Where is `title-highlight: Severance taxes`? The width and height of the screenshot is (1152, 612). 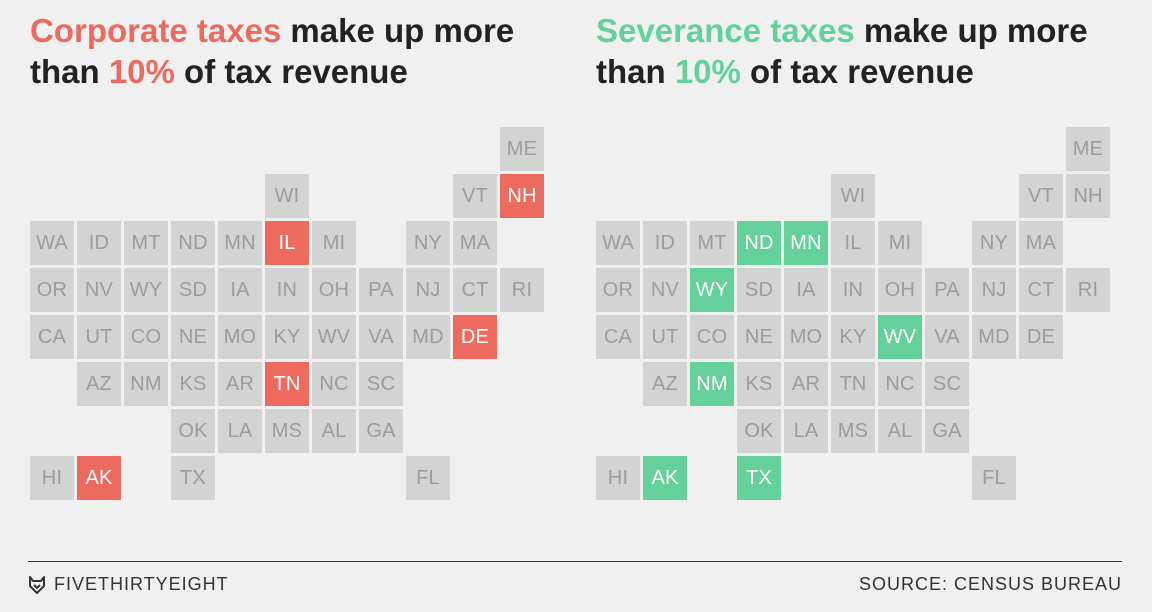 title-highlight: Severance taxes is located at coordinates (725, 30).